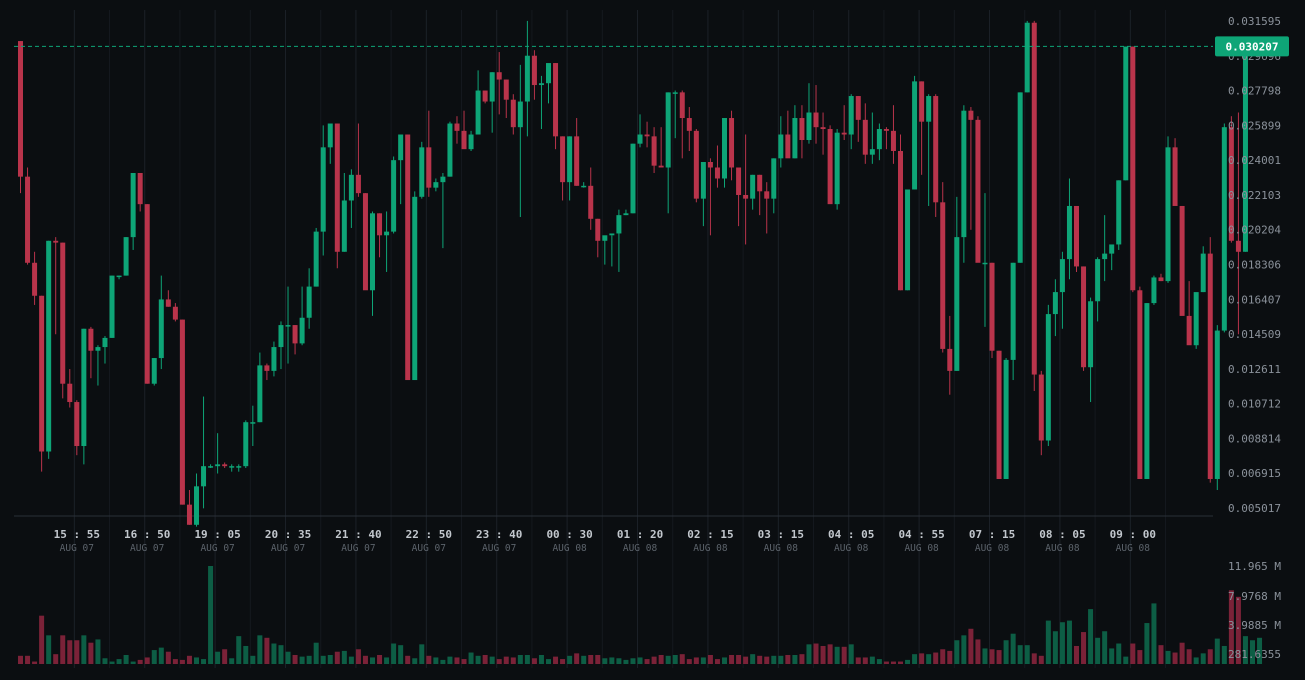 The image size is (1305, 680). I want to click on time-tick-label: 22 : 50, so click(429, 534).